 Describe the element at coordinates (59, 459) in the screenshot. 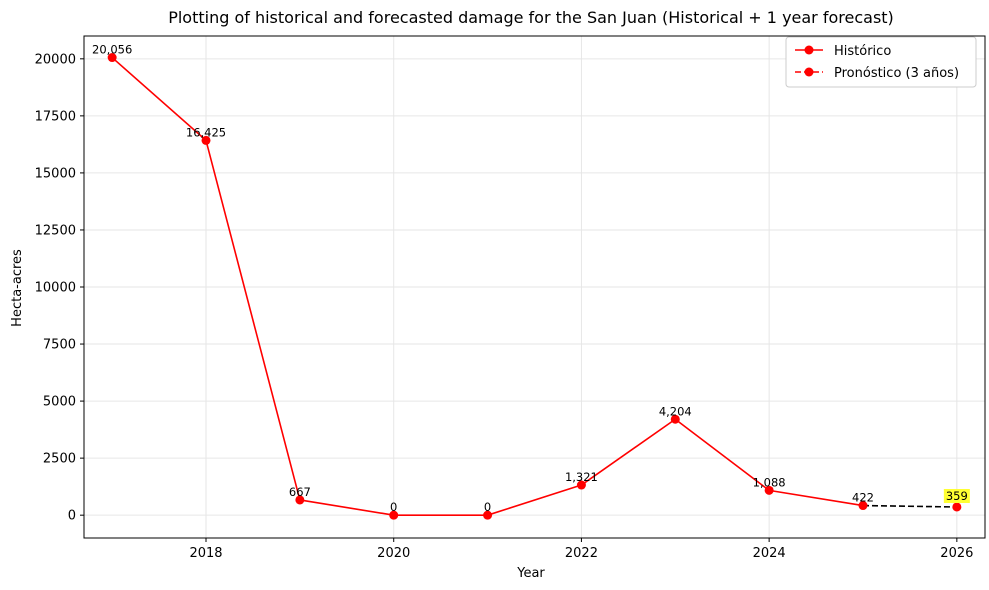

I see `y-tick-label: 2500` at that location.